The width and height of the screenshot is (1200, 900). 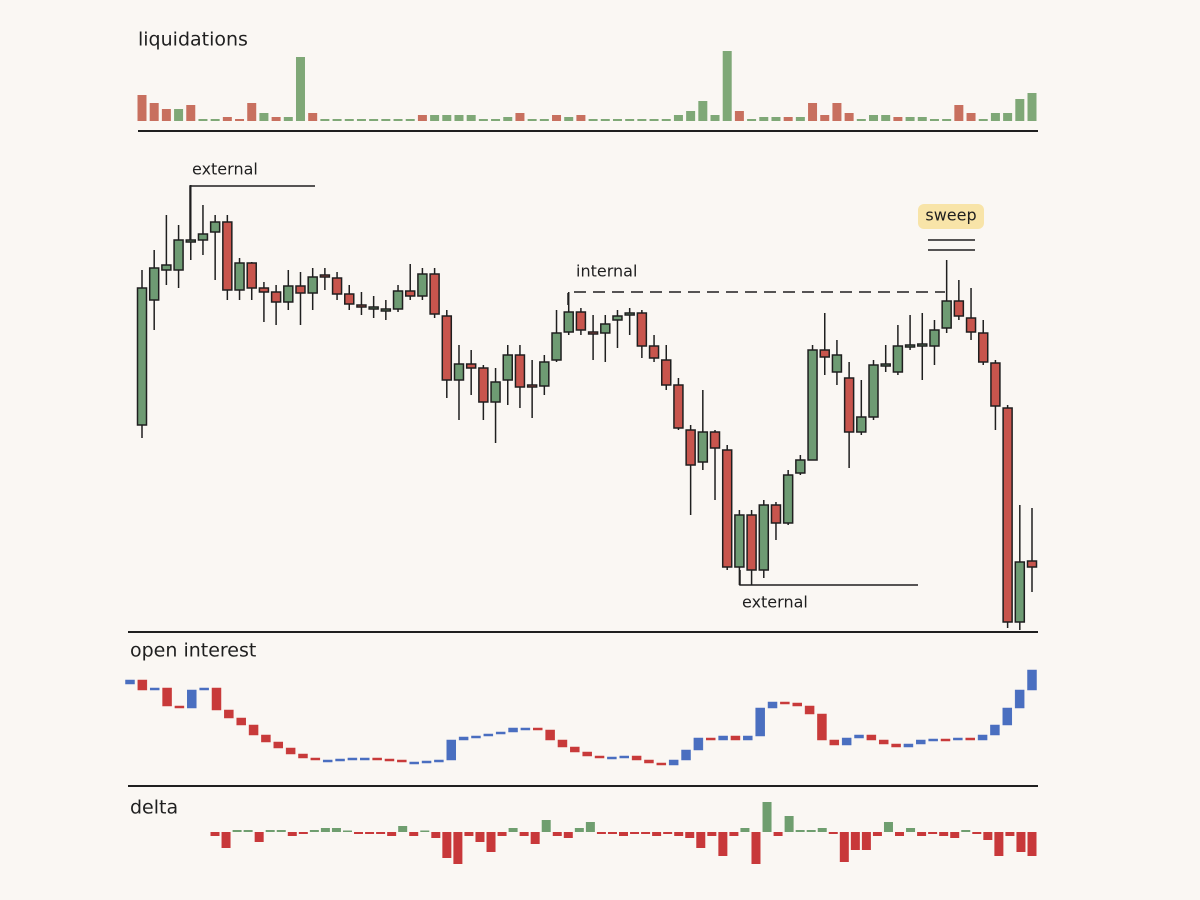 I want to click on annotation: internal, so click(x=606, y=271).